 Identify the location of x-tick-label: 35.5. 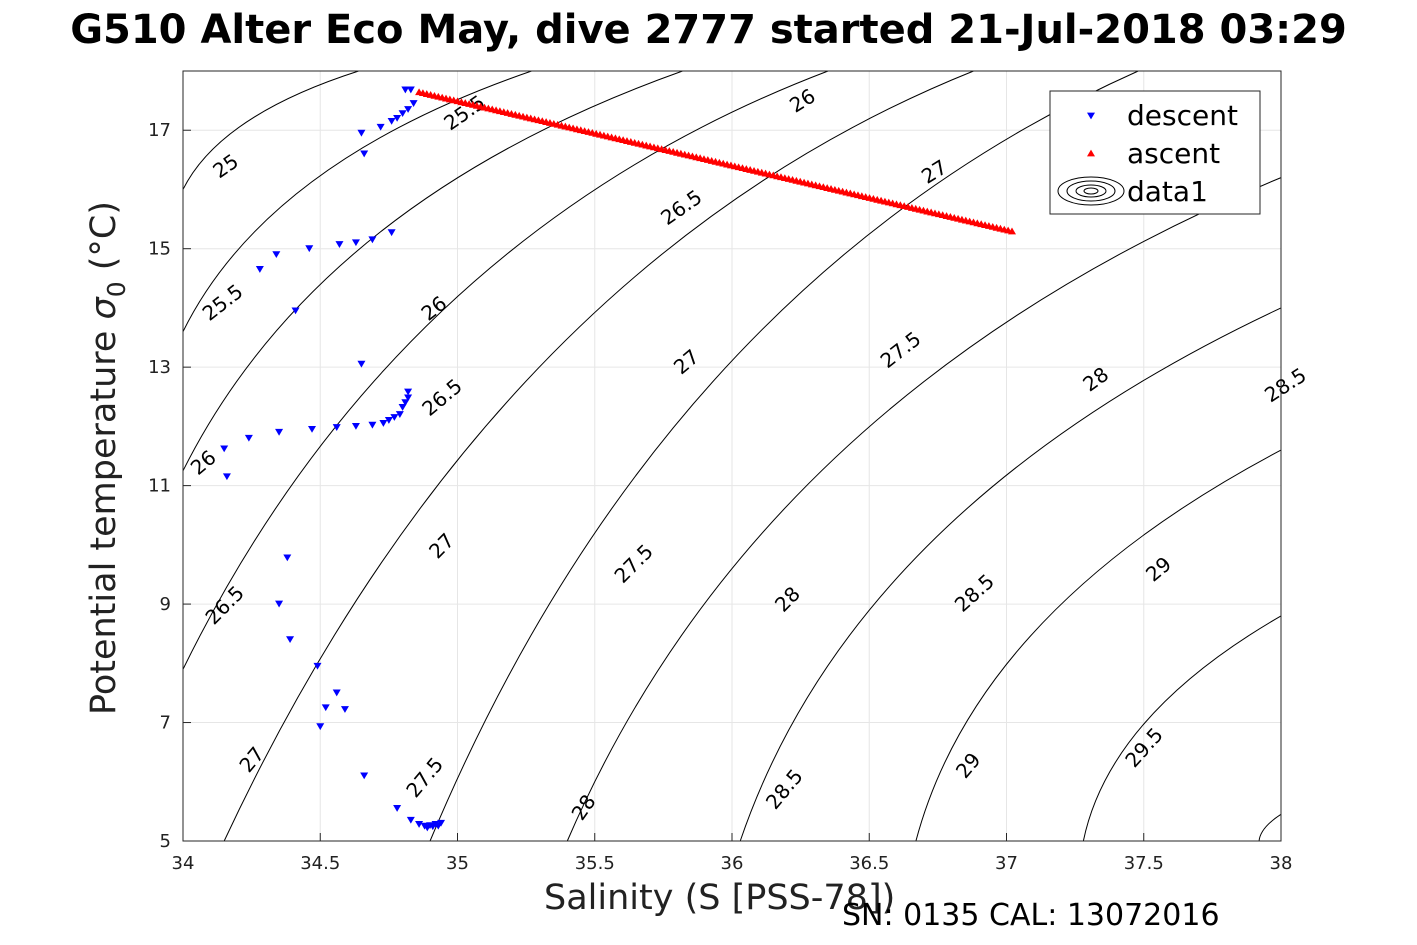
(595, 863).